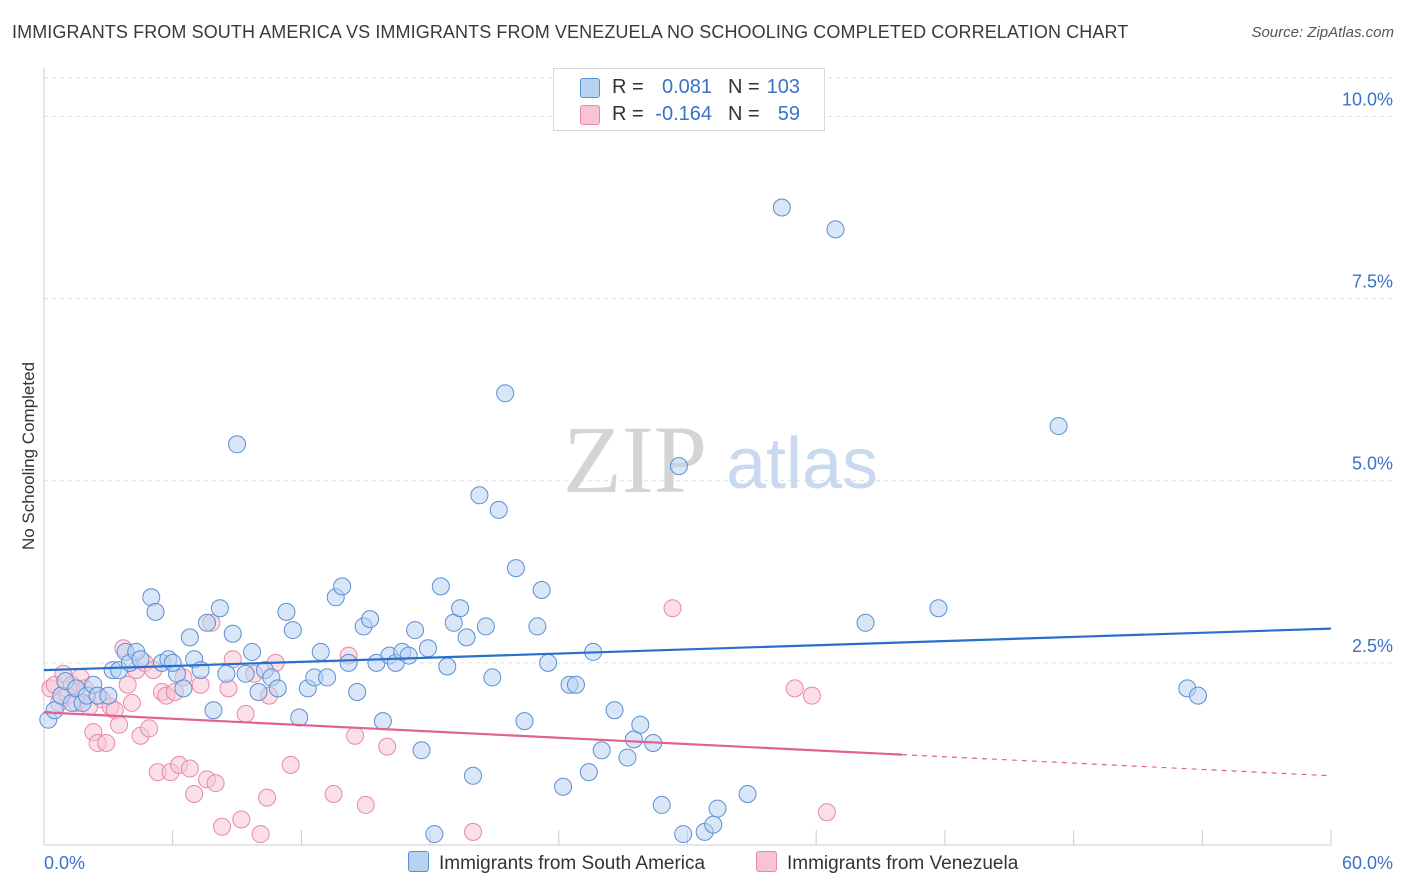  What do you see at coordinates (783, 87) in the screenshot?
I see `legend-n-value: 103` at bounding box center [783, 87].